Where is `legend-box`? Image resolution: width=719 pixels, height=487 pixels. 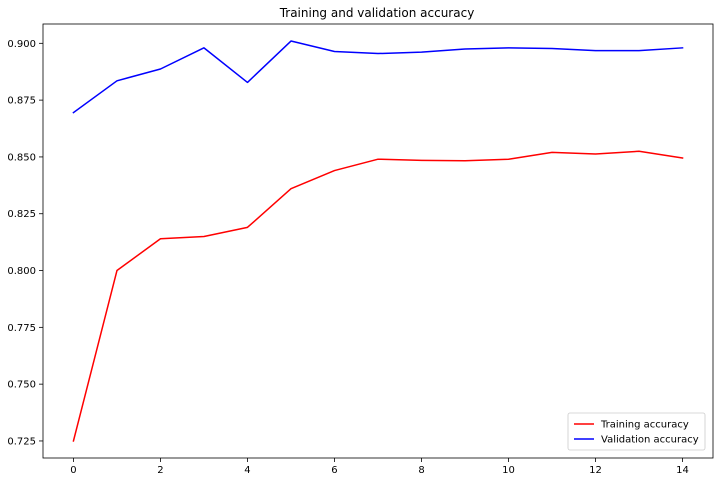 legend-box is located at coordinates (636, 431).